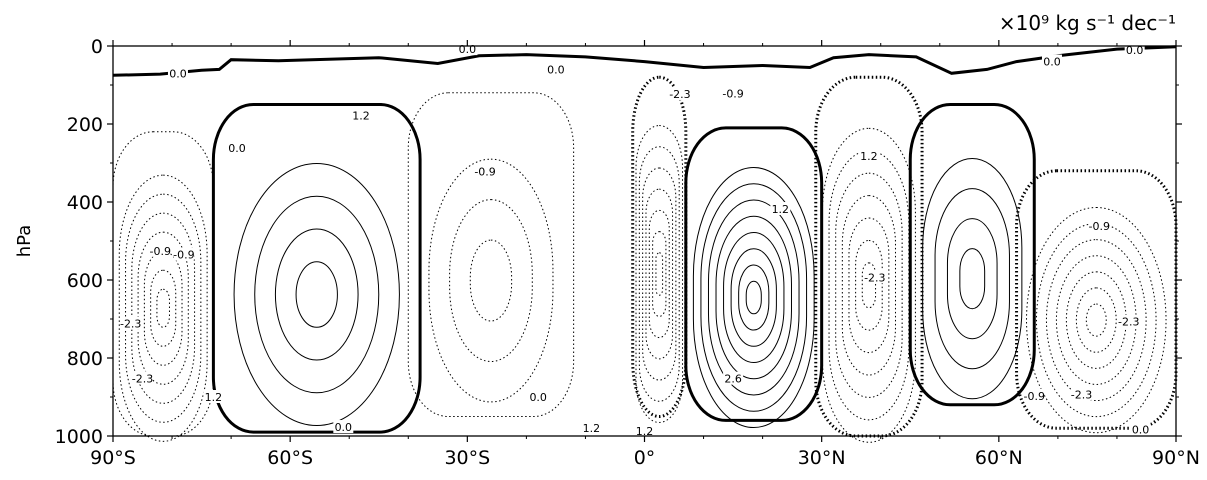 This screenshot has height=480, width=1207. Describe the element at coordinates (645, 458) in the screenshot. I see `x-tick-labels: 90°S 60°S 30°S 0° 30°N 60°N 90°N` at that location.